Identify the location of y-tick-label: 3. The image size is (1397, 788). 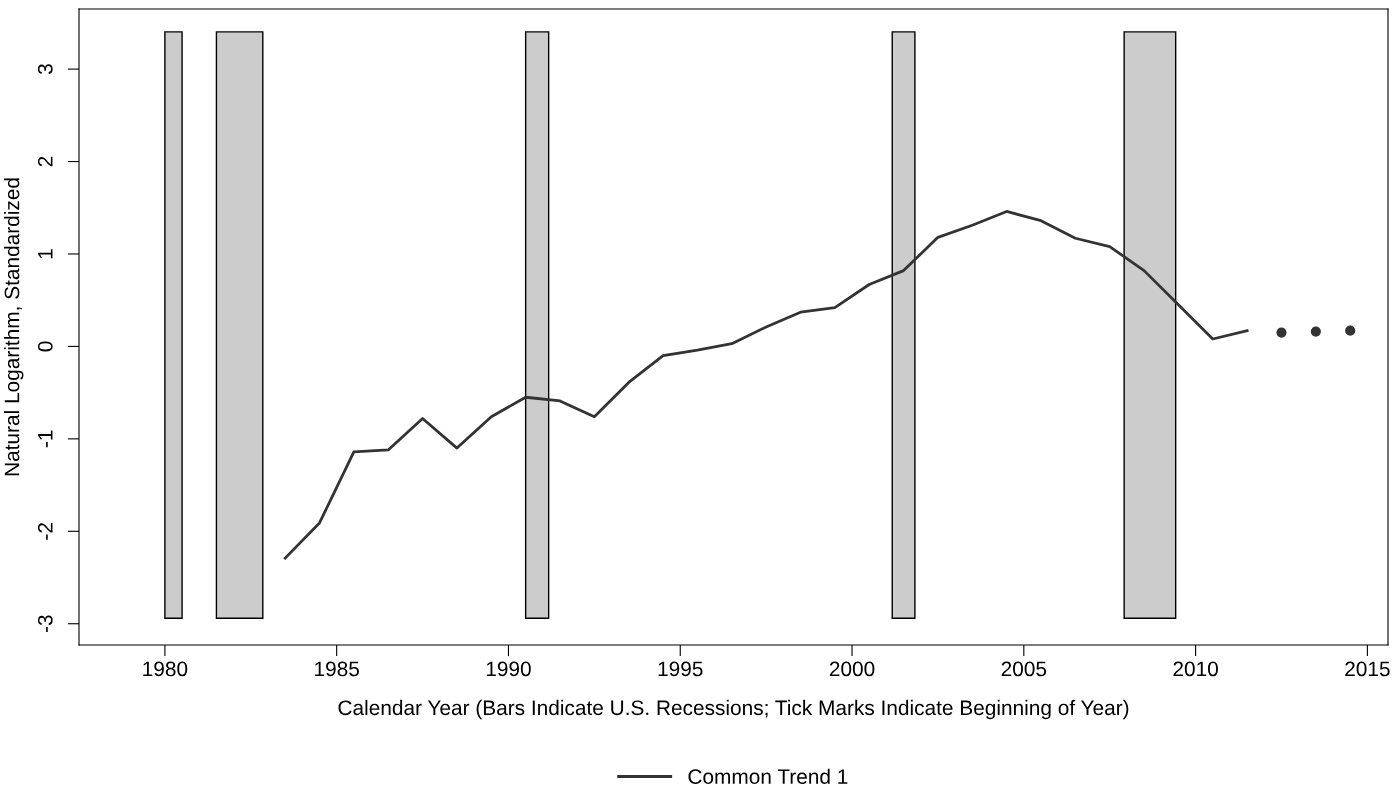
(45, 69).